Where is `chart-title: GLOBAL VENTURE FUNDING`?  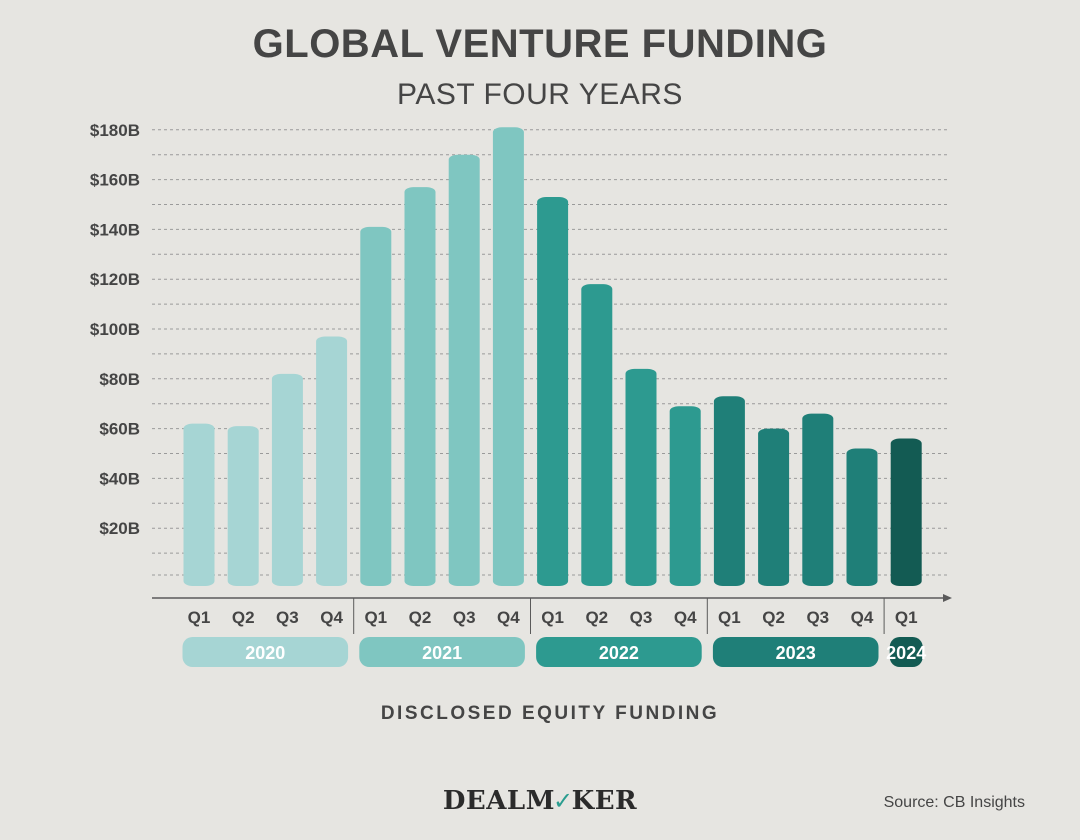 chart-title: GLOBAL VENTURE FUNDING is located at coordinates (540, 44).